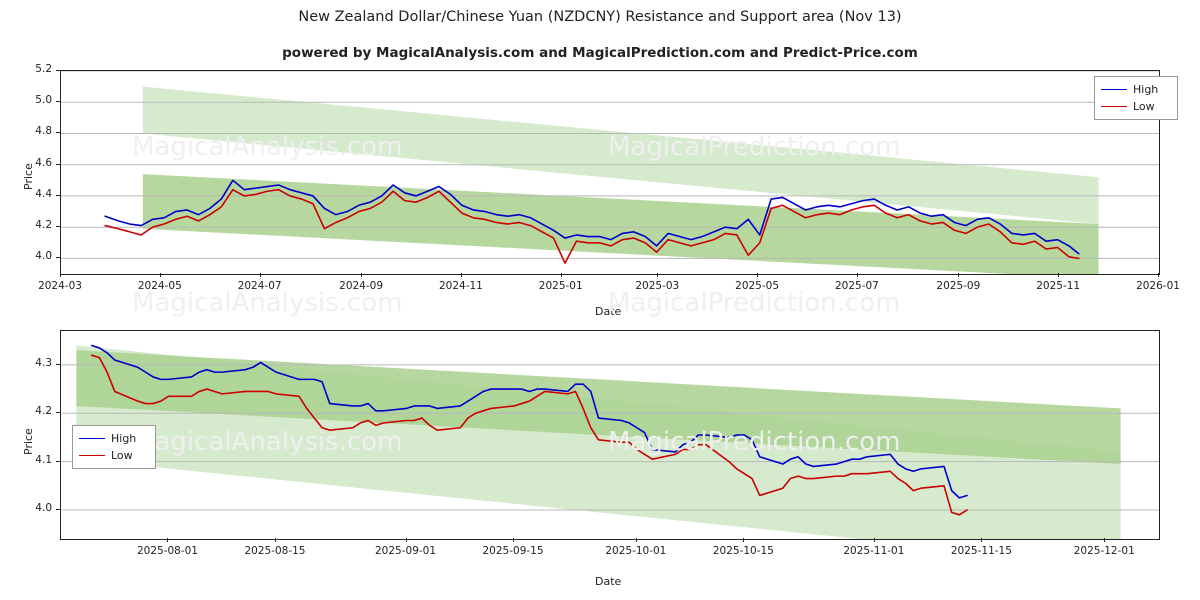 Image resolution: width=1200 pixels, height=600 pixels. What do you see at coordinates (560, 286) in the screenshot?
I see `x-tick-label: 2025-01` at bounding box center [560, 286].